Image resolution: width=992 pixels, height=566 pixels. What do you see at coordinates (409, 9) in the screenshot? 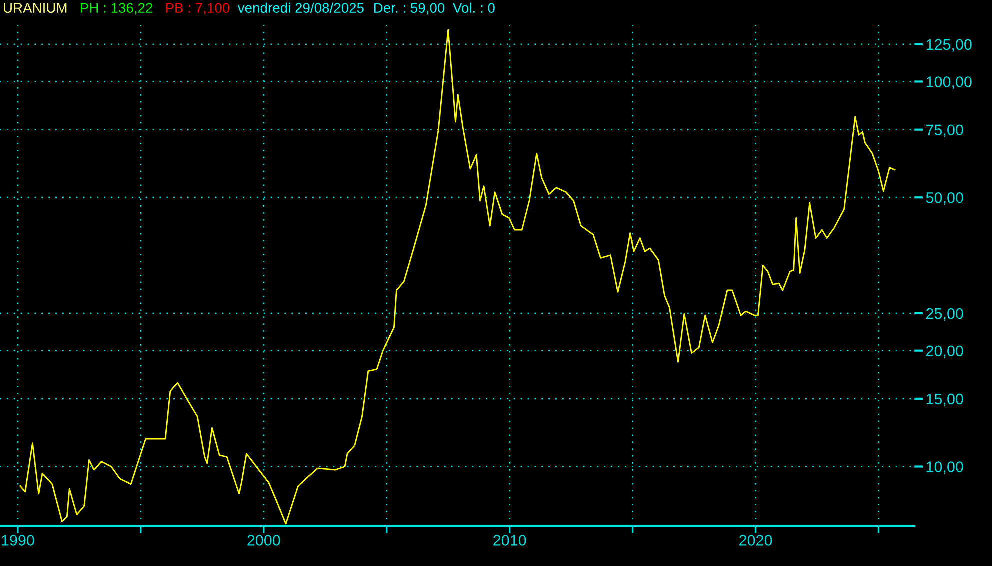
I see `text: Der. : 59,00` at bounding box center [409, 9].